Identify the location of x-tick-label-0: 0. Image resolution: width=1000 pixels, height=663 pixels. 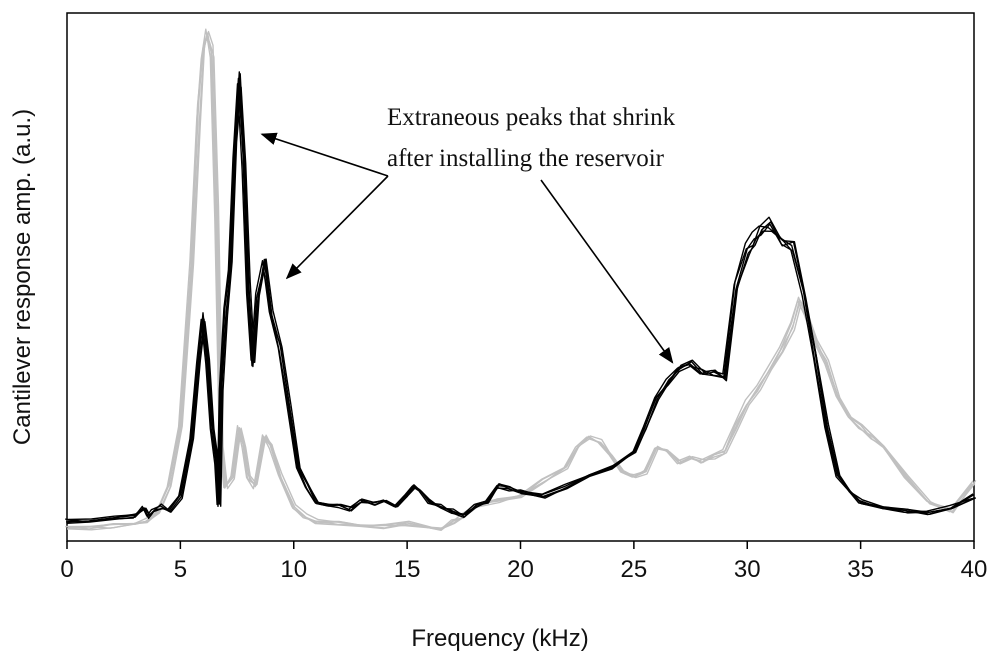
(66, 569).